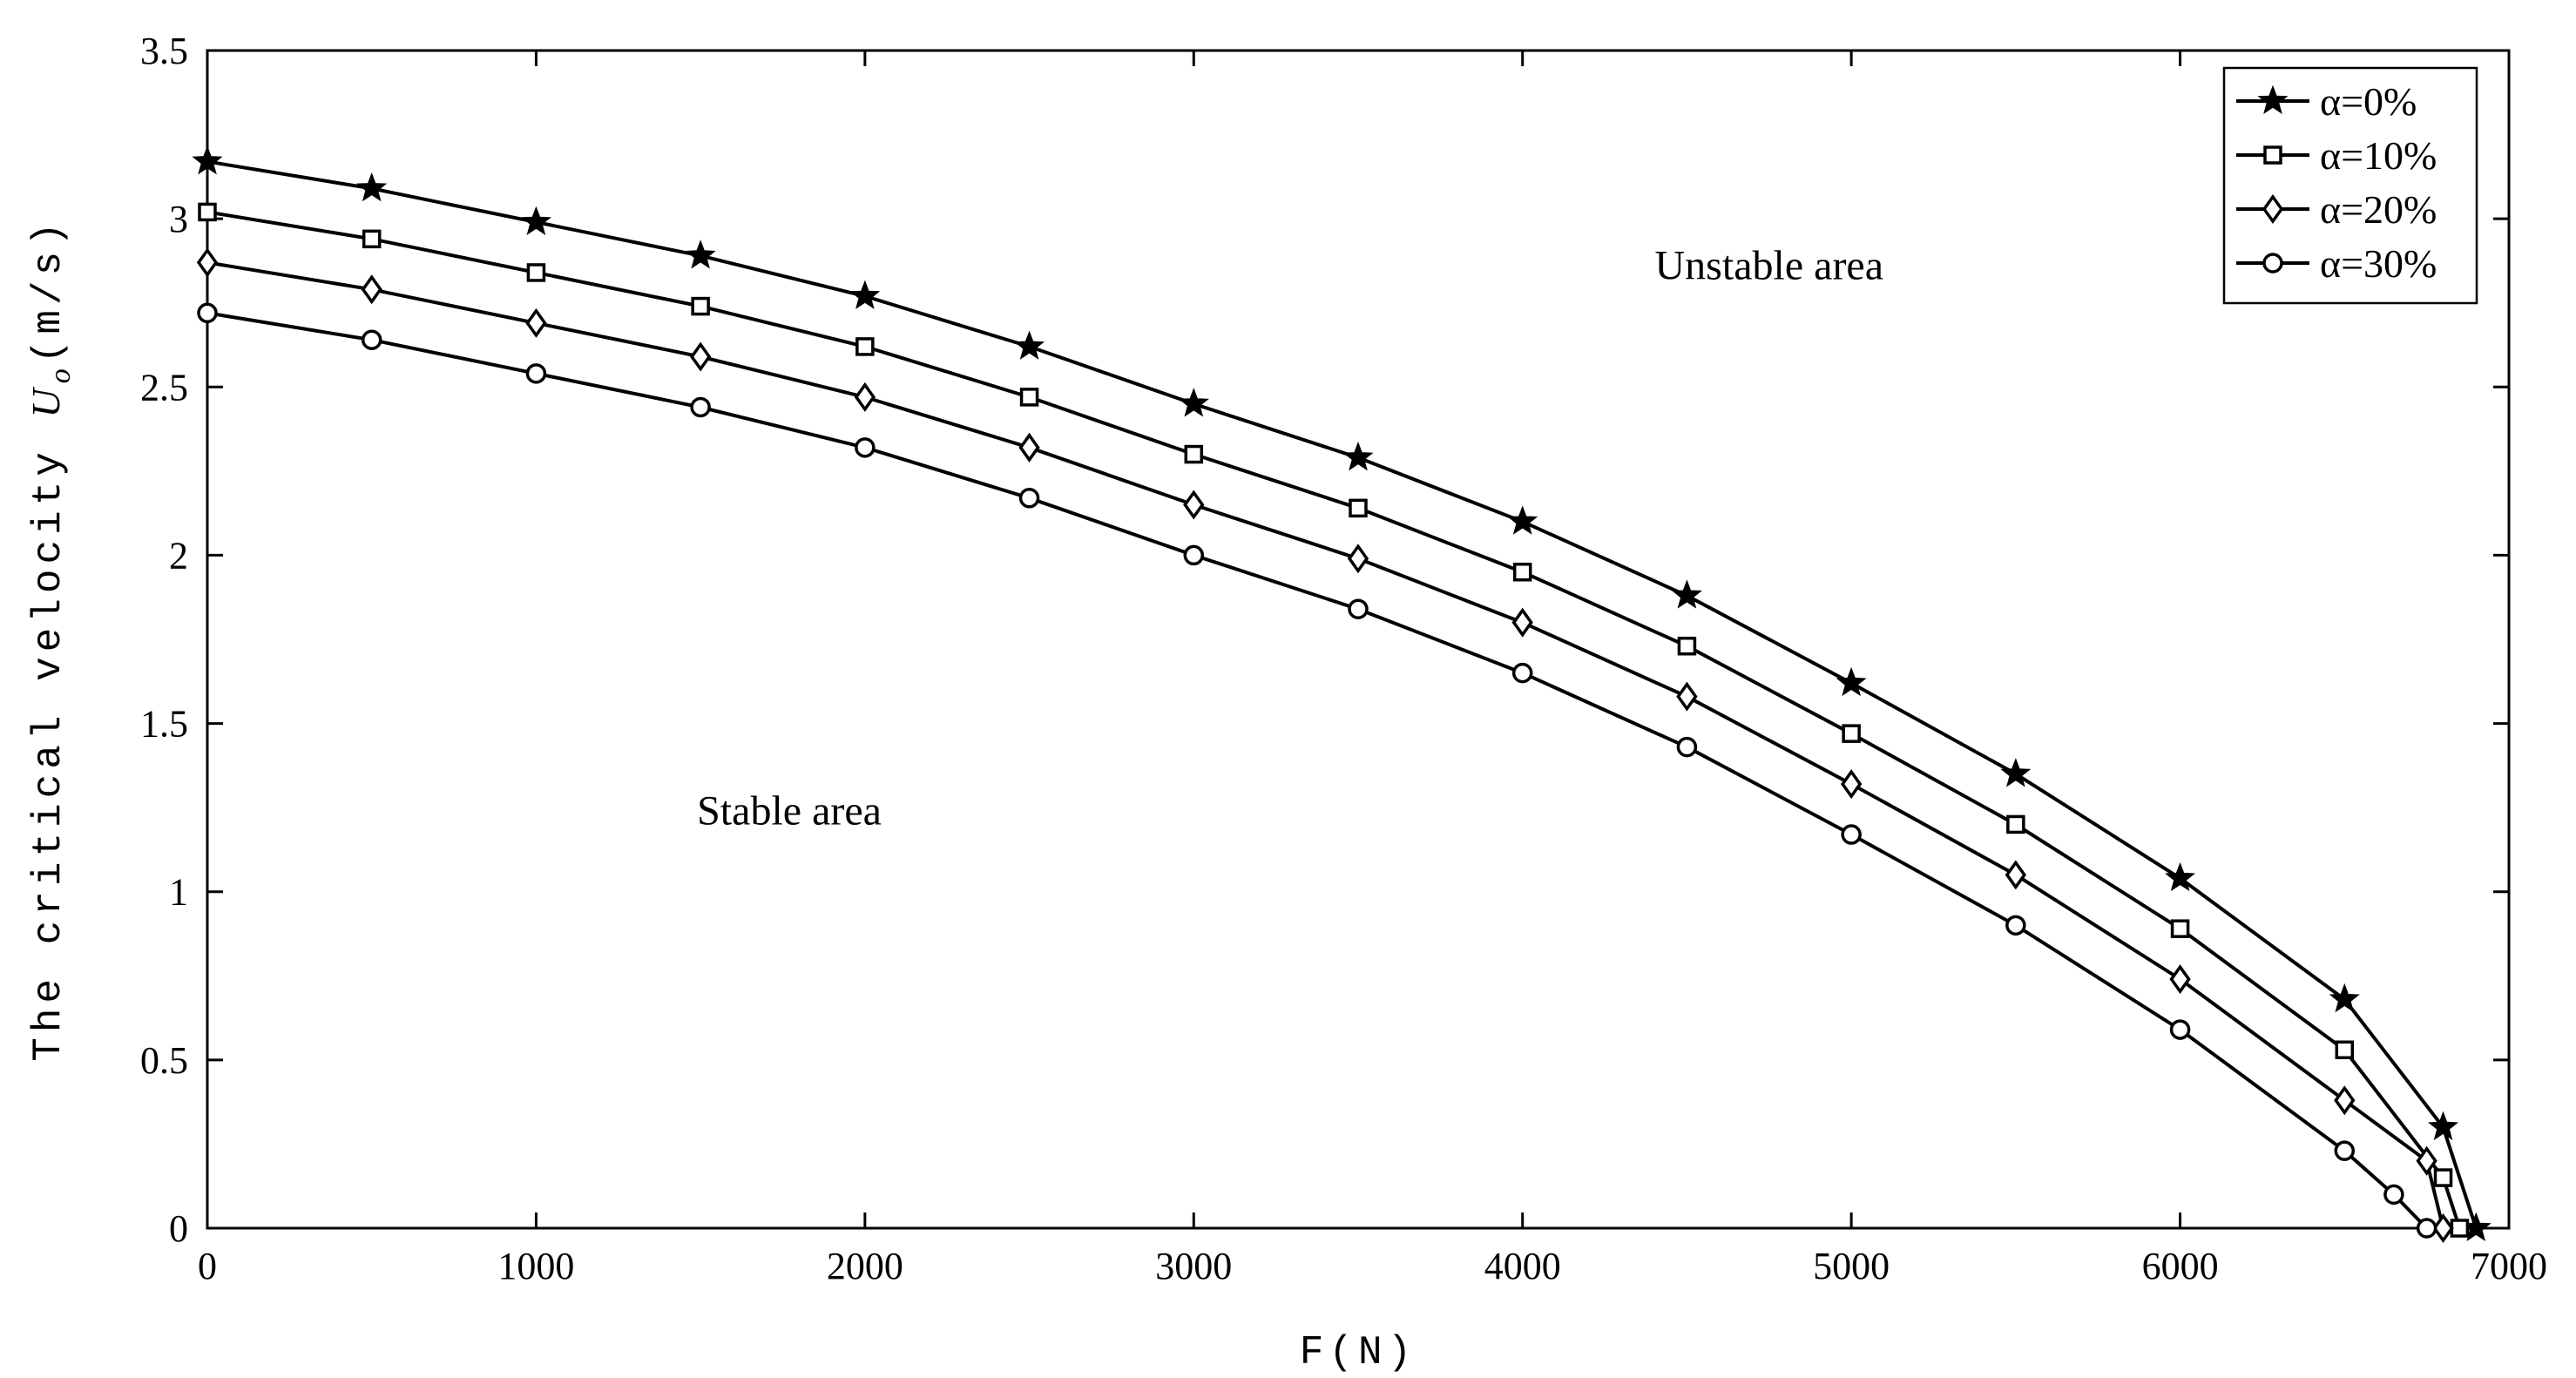  What do you see at coordinates (48, 290) in the screenshot?
I see `y-axis-title-unit: (m/s)` at bounding box center [48, 290].